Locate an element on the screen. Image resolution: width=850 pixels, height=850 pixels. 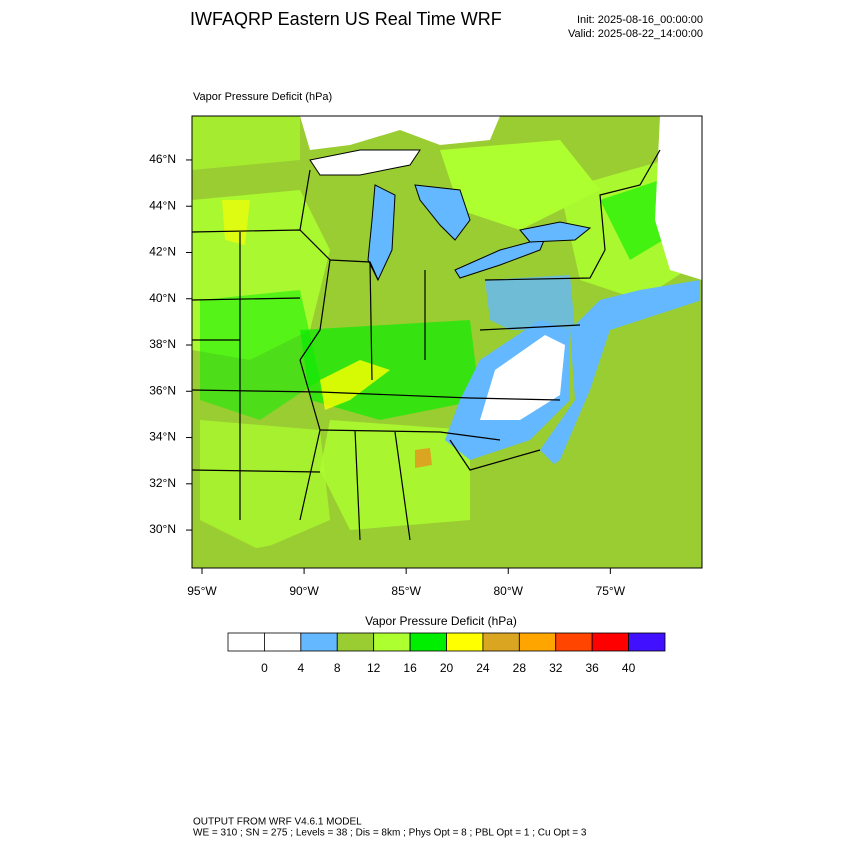
x-tick-label: 75°W is located at coordinates (611, 591).